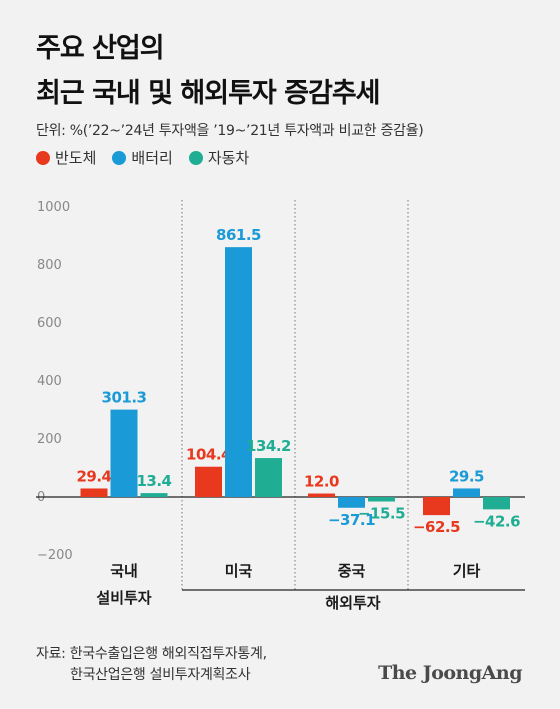 The image size is (560, 709). What do you see at coordinates (381, 513) in the screenshot?
I see `data-label: −15.5` at bounding box center [381, 513].